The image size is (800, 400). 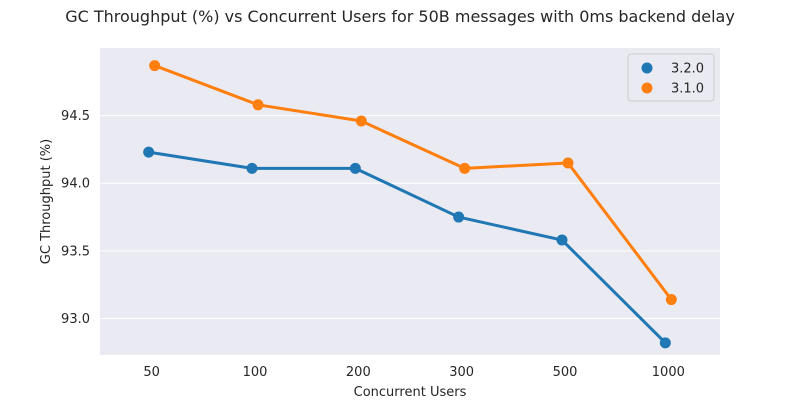 I want to click on x-tick-label: 100, so click(x=255, y=372).